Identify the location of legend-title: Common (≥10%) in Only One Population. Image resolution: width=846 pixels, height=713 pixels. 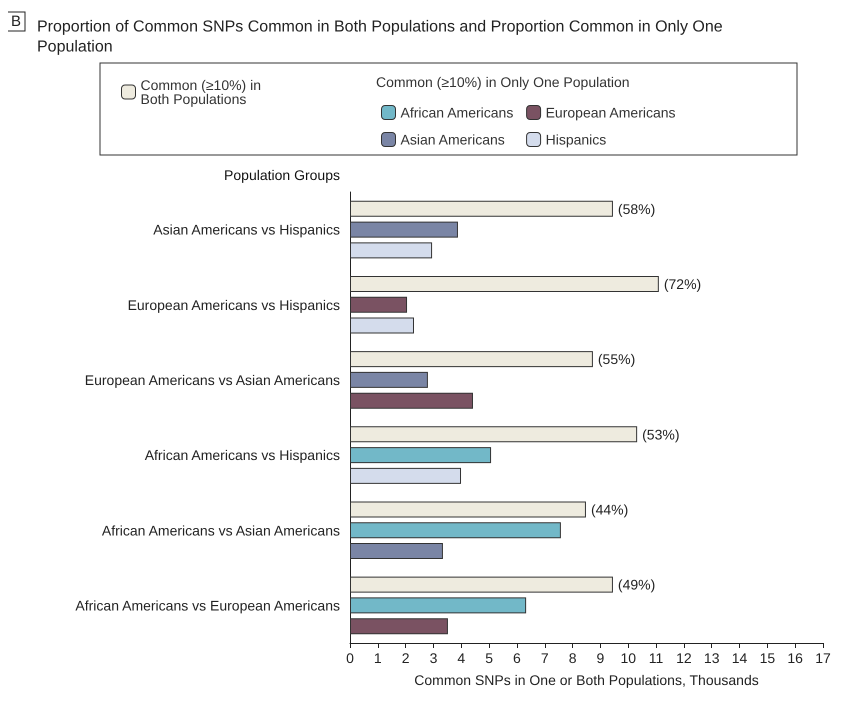
(503, 82).